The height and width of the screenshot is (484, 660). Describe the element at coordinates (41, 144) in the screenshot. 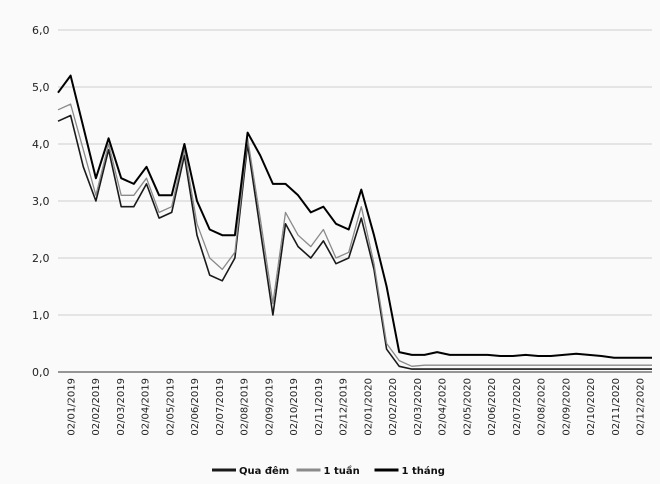

I see `y-tick-label: 4,0` at that location.